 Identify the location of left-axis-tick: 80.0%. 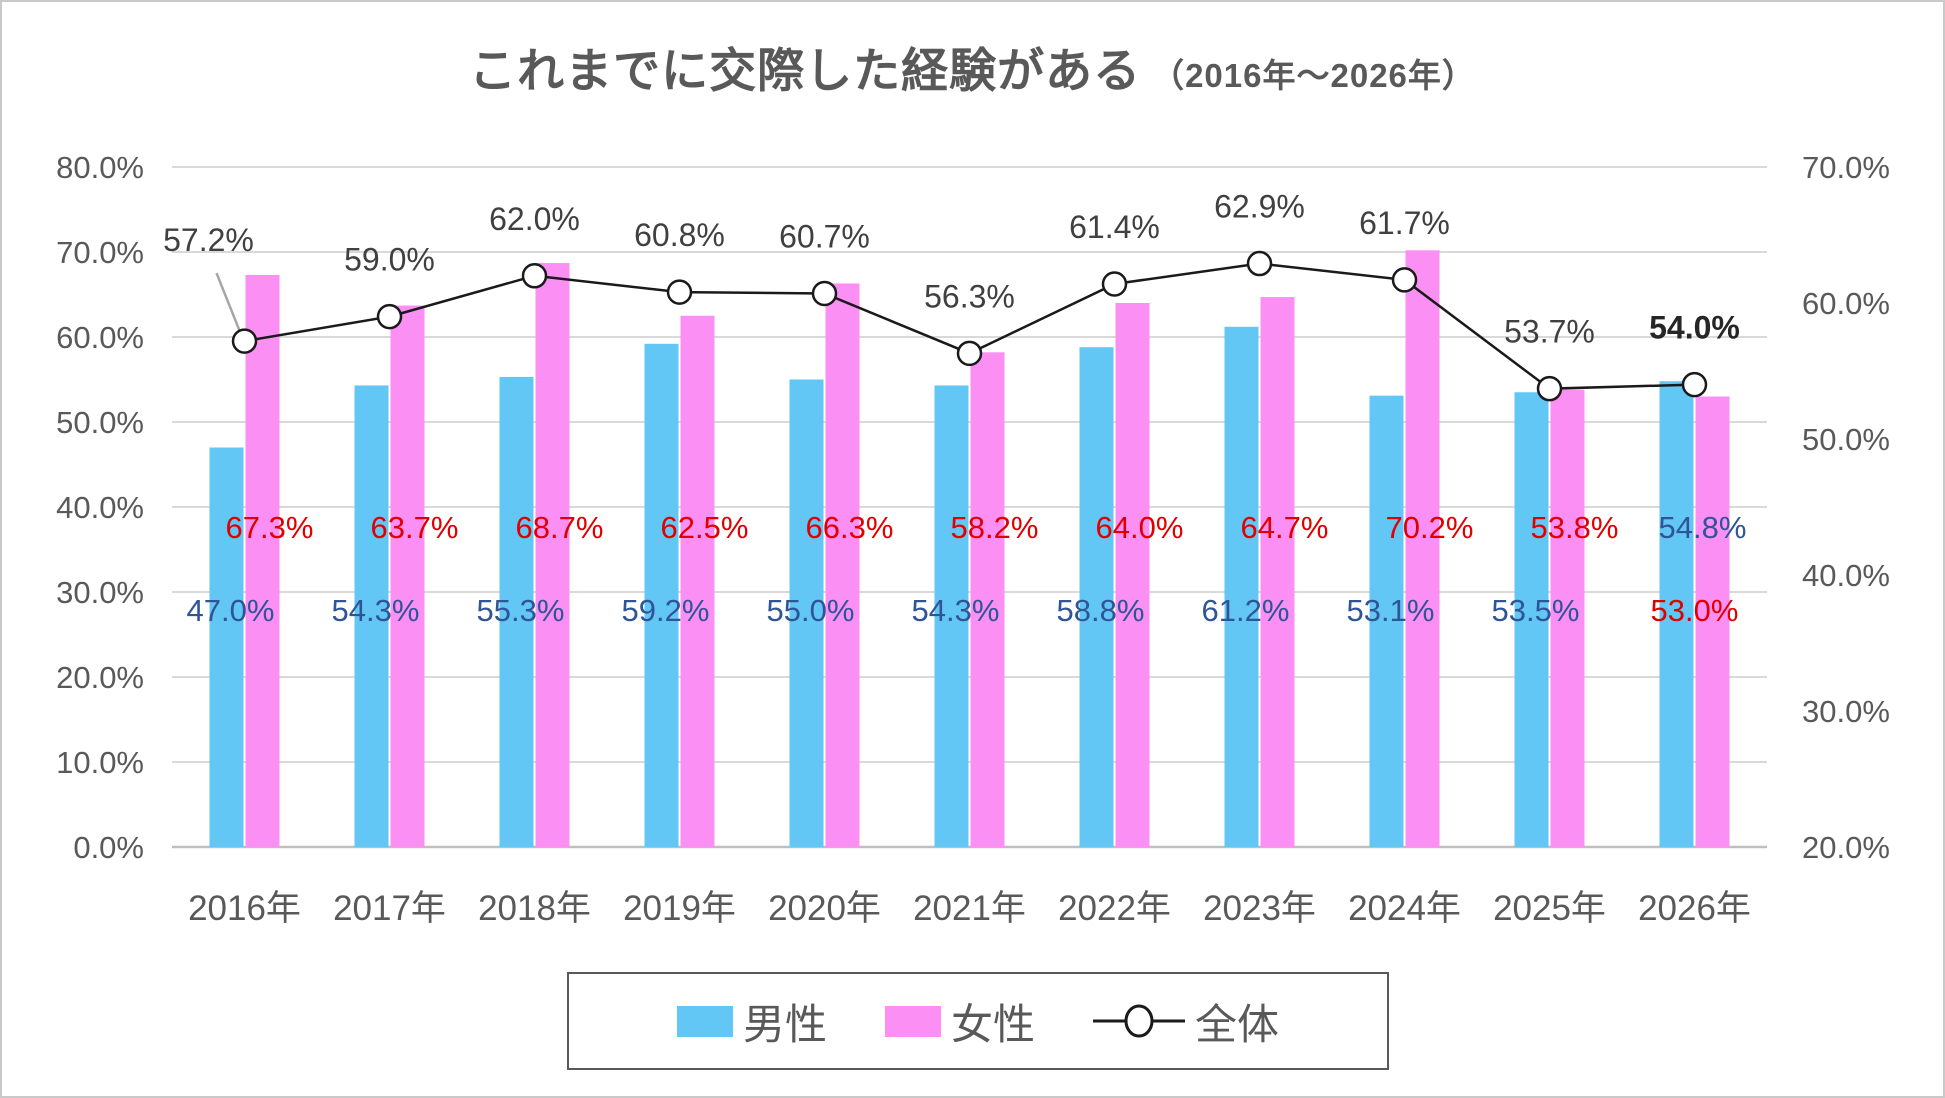
(100, 167).